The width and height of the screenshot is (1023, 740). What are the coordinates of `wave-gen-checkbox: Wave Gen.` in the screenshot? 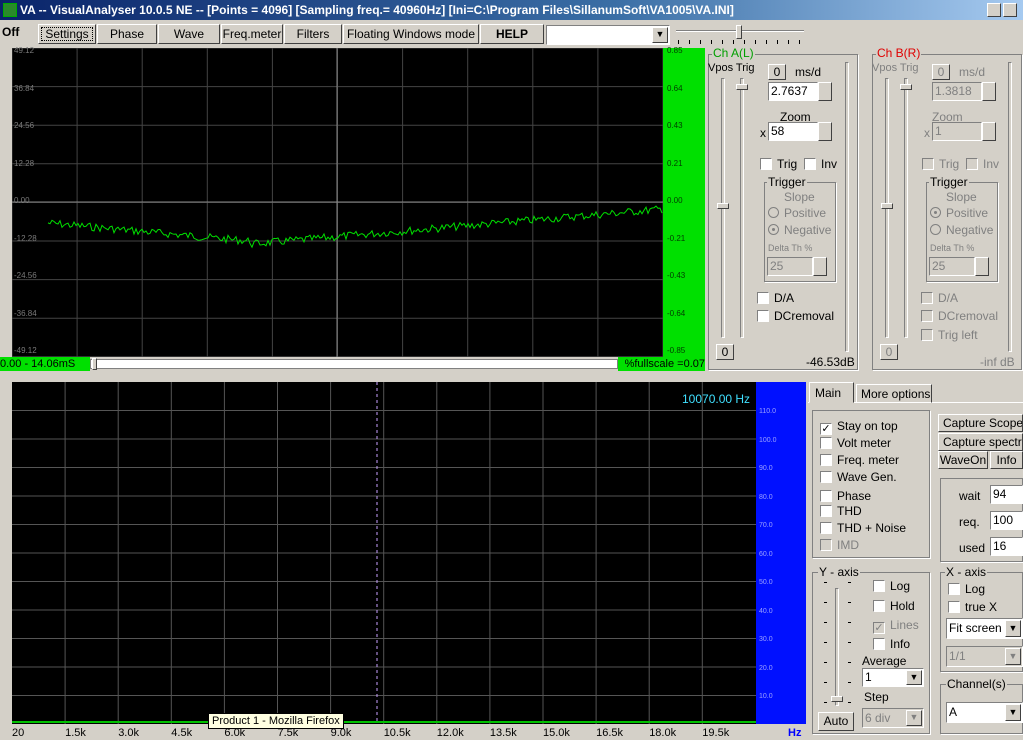 It's located at (858, 477).